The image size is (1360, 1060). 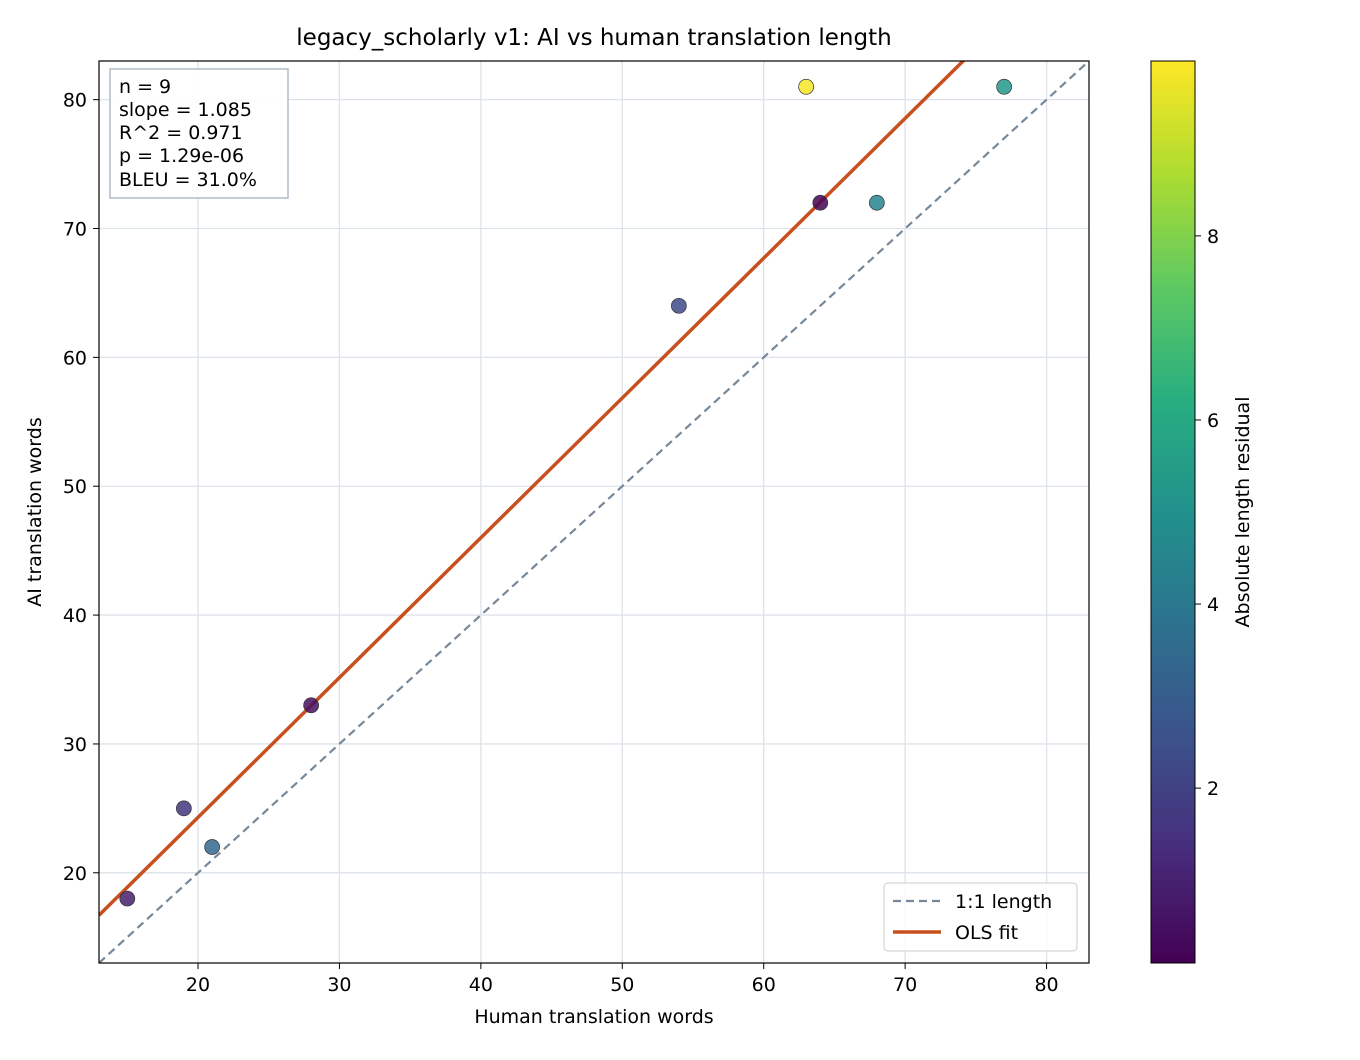 What do you see at coordinates (1173, 512) in the screenshot?
I see `colorbar-gradient` at bounding box center [1173, 512].